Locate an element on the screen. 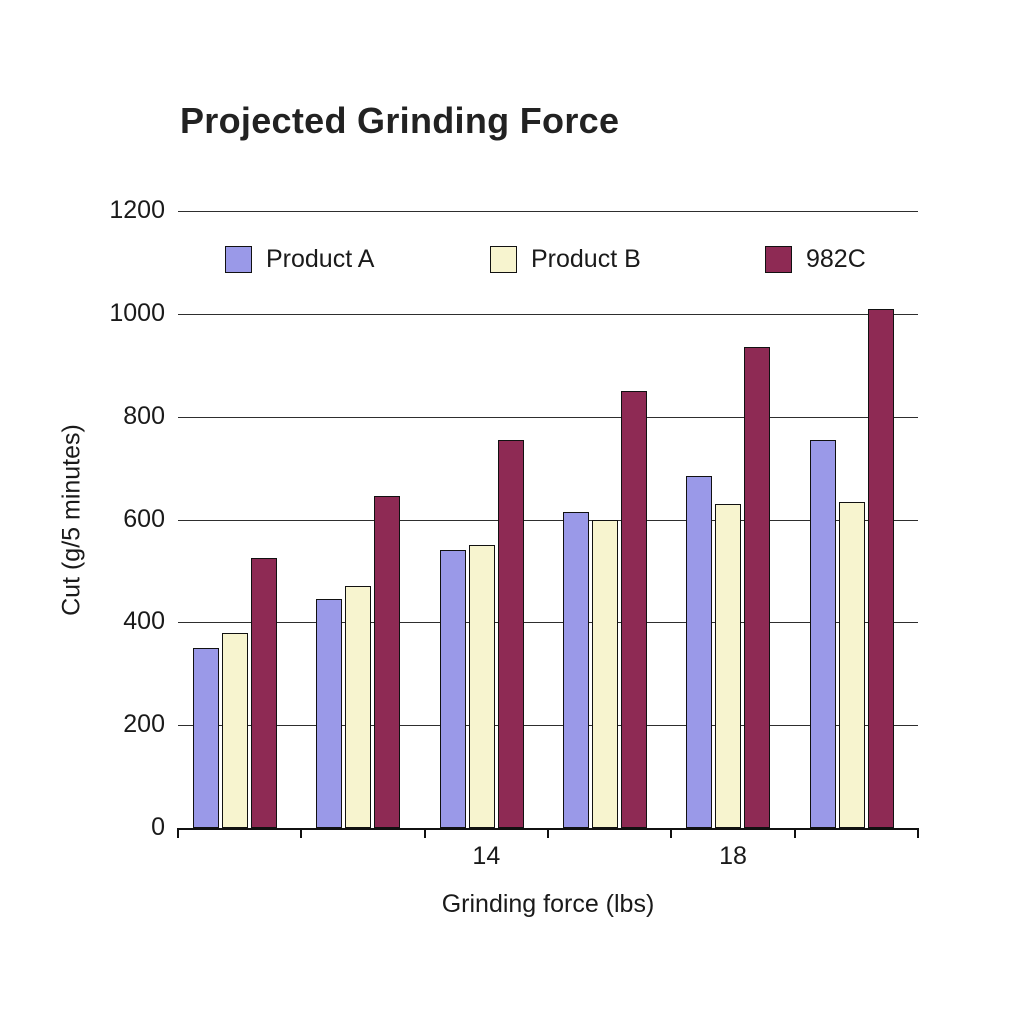  y-tick-label: 1200 is located at coordinates (137, 209).